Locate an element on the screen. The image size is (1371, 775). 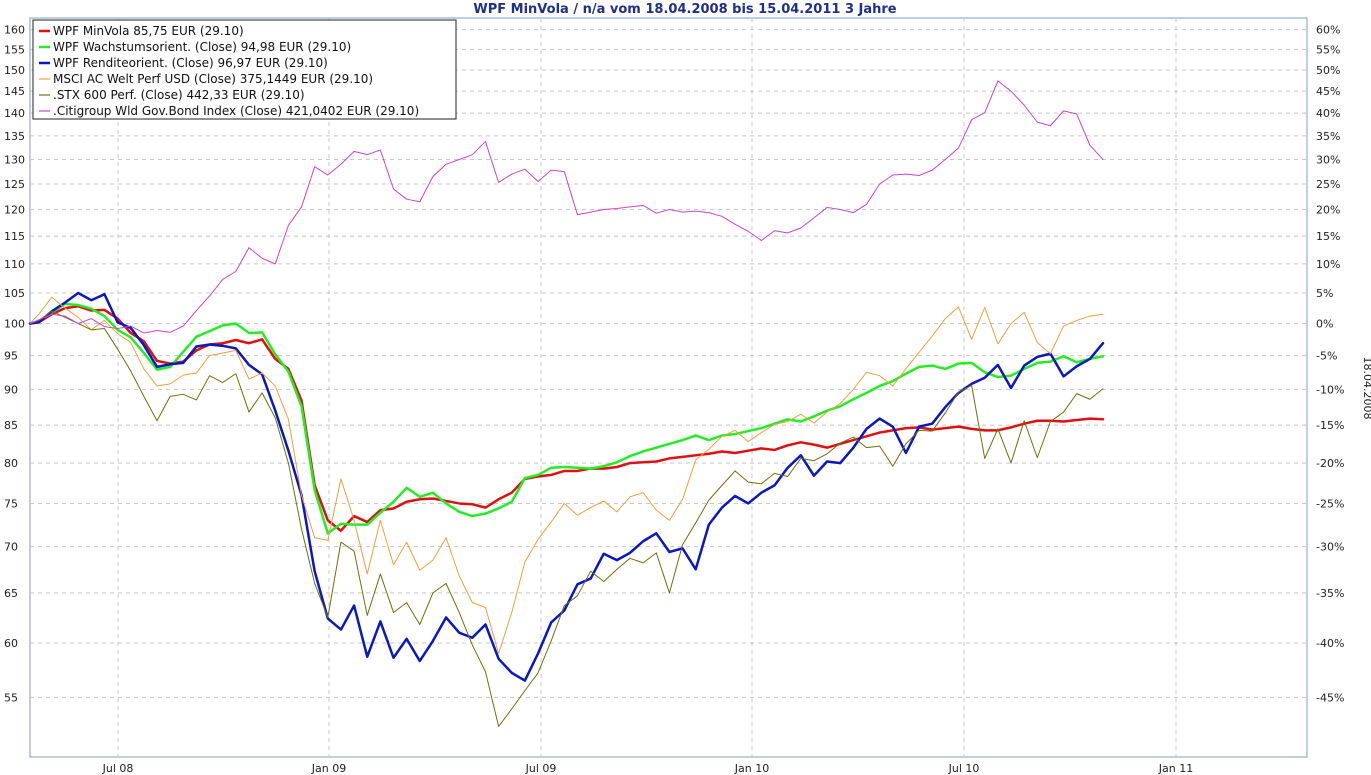
y-right-tick-label: -10% is located at coordinates (1330, 389).